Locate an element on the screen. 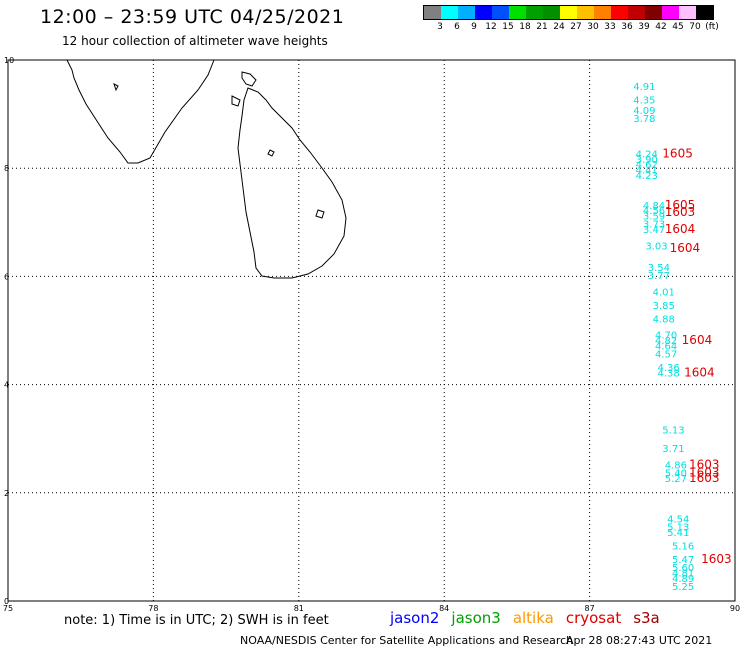 The width and height of the screenshot is (740, 650). x-tick-label: 81 is located at coordinates (299, 608).